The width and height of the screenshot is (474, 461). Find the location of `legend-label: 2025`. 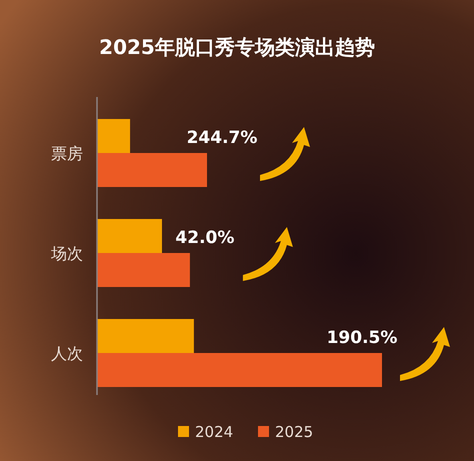

legend-label: 2025 is located at coordinates (294, 432).